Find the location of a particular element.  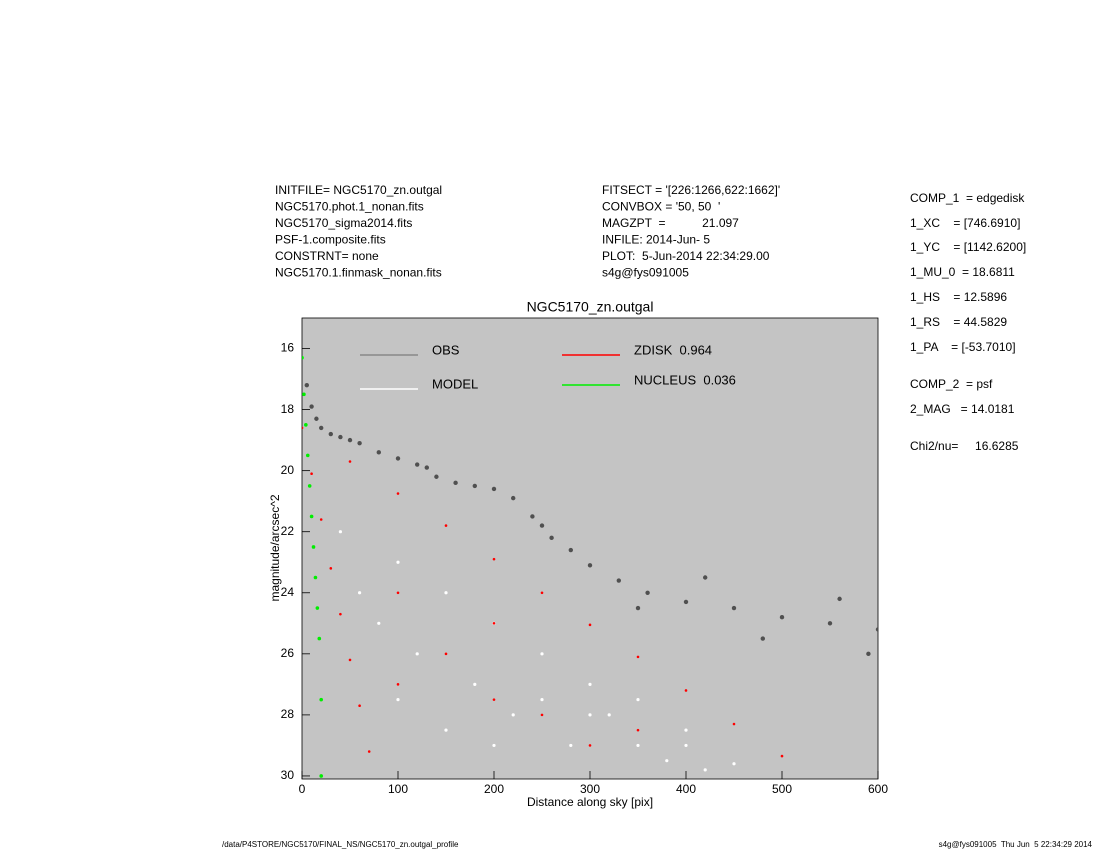

y-tick-label: 16 is located at coordinates (288, 348).